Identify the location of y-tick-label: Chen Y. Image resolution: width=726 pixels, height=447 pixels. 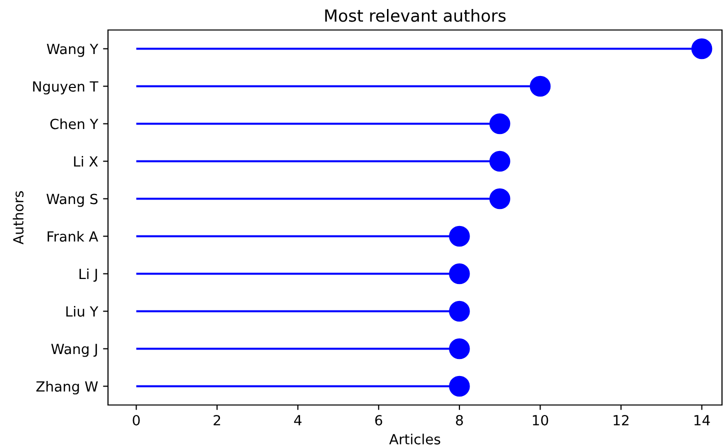
(74, 124).